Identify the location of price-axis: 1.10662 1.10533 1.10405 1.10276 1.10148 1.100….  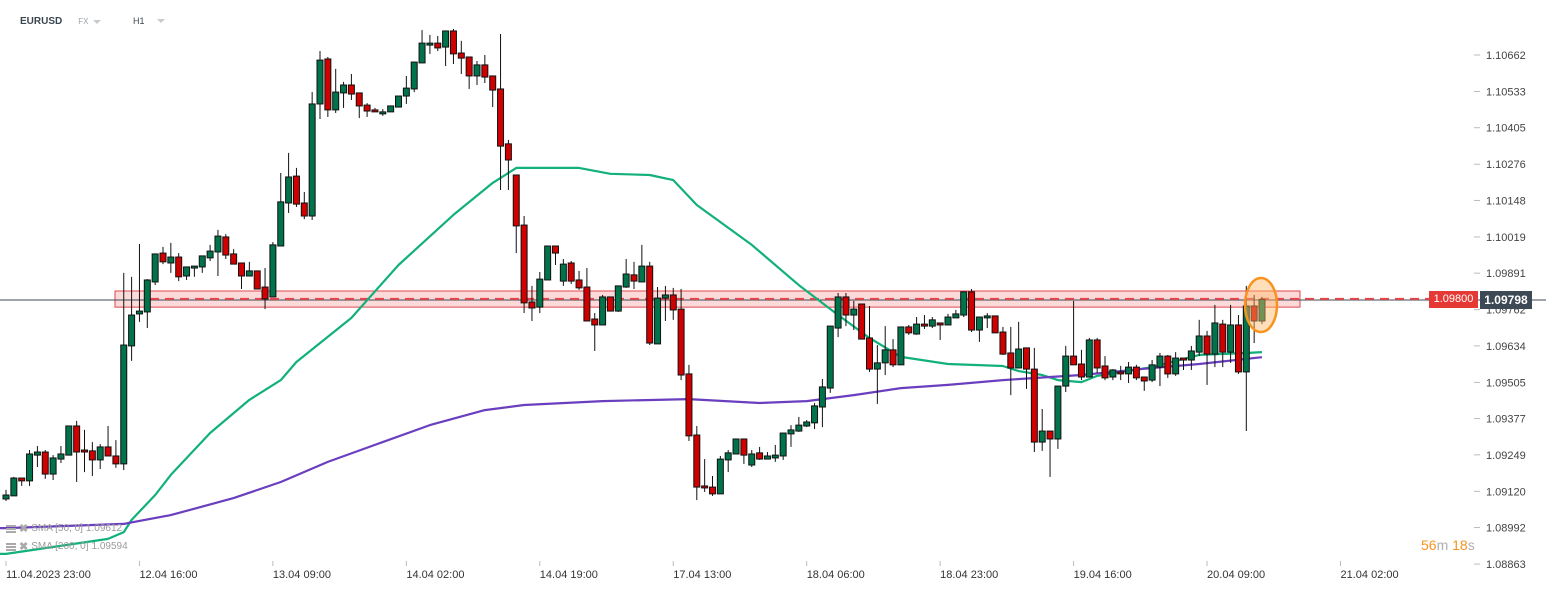
(1500, 310).